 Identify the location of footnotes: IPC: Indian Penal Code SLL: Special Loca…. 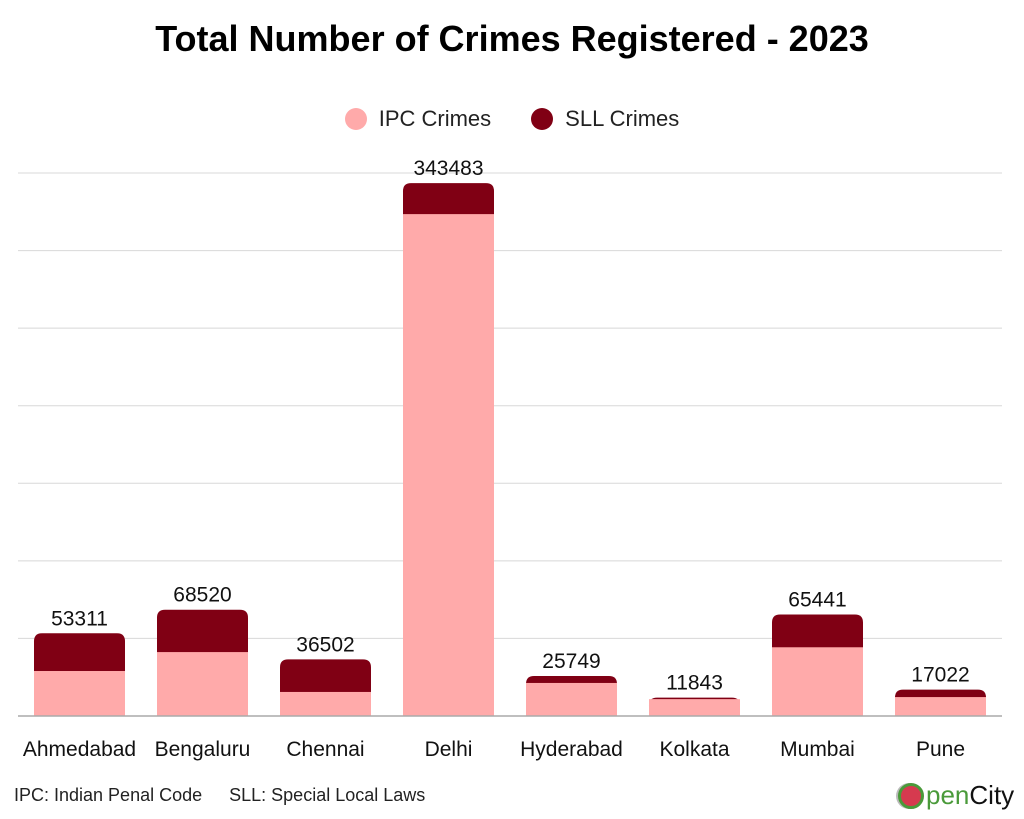
(230, 795).